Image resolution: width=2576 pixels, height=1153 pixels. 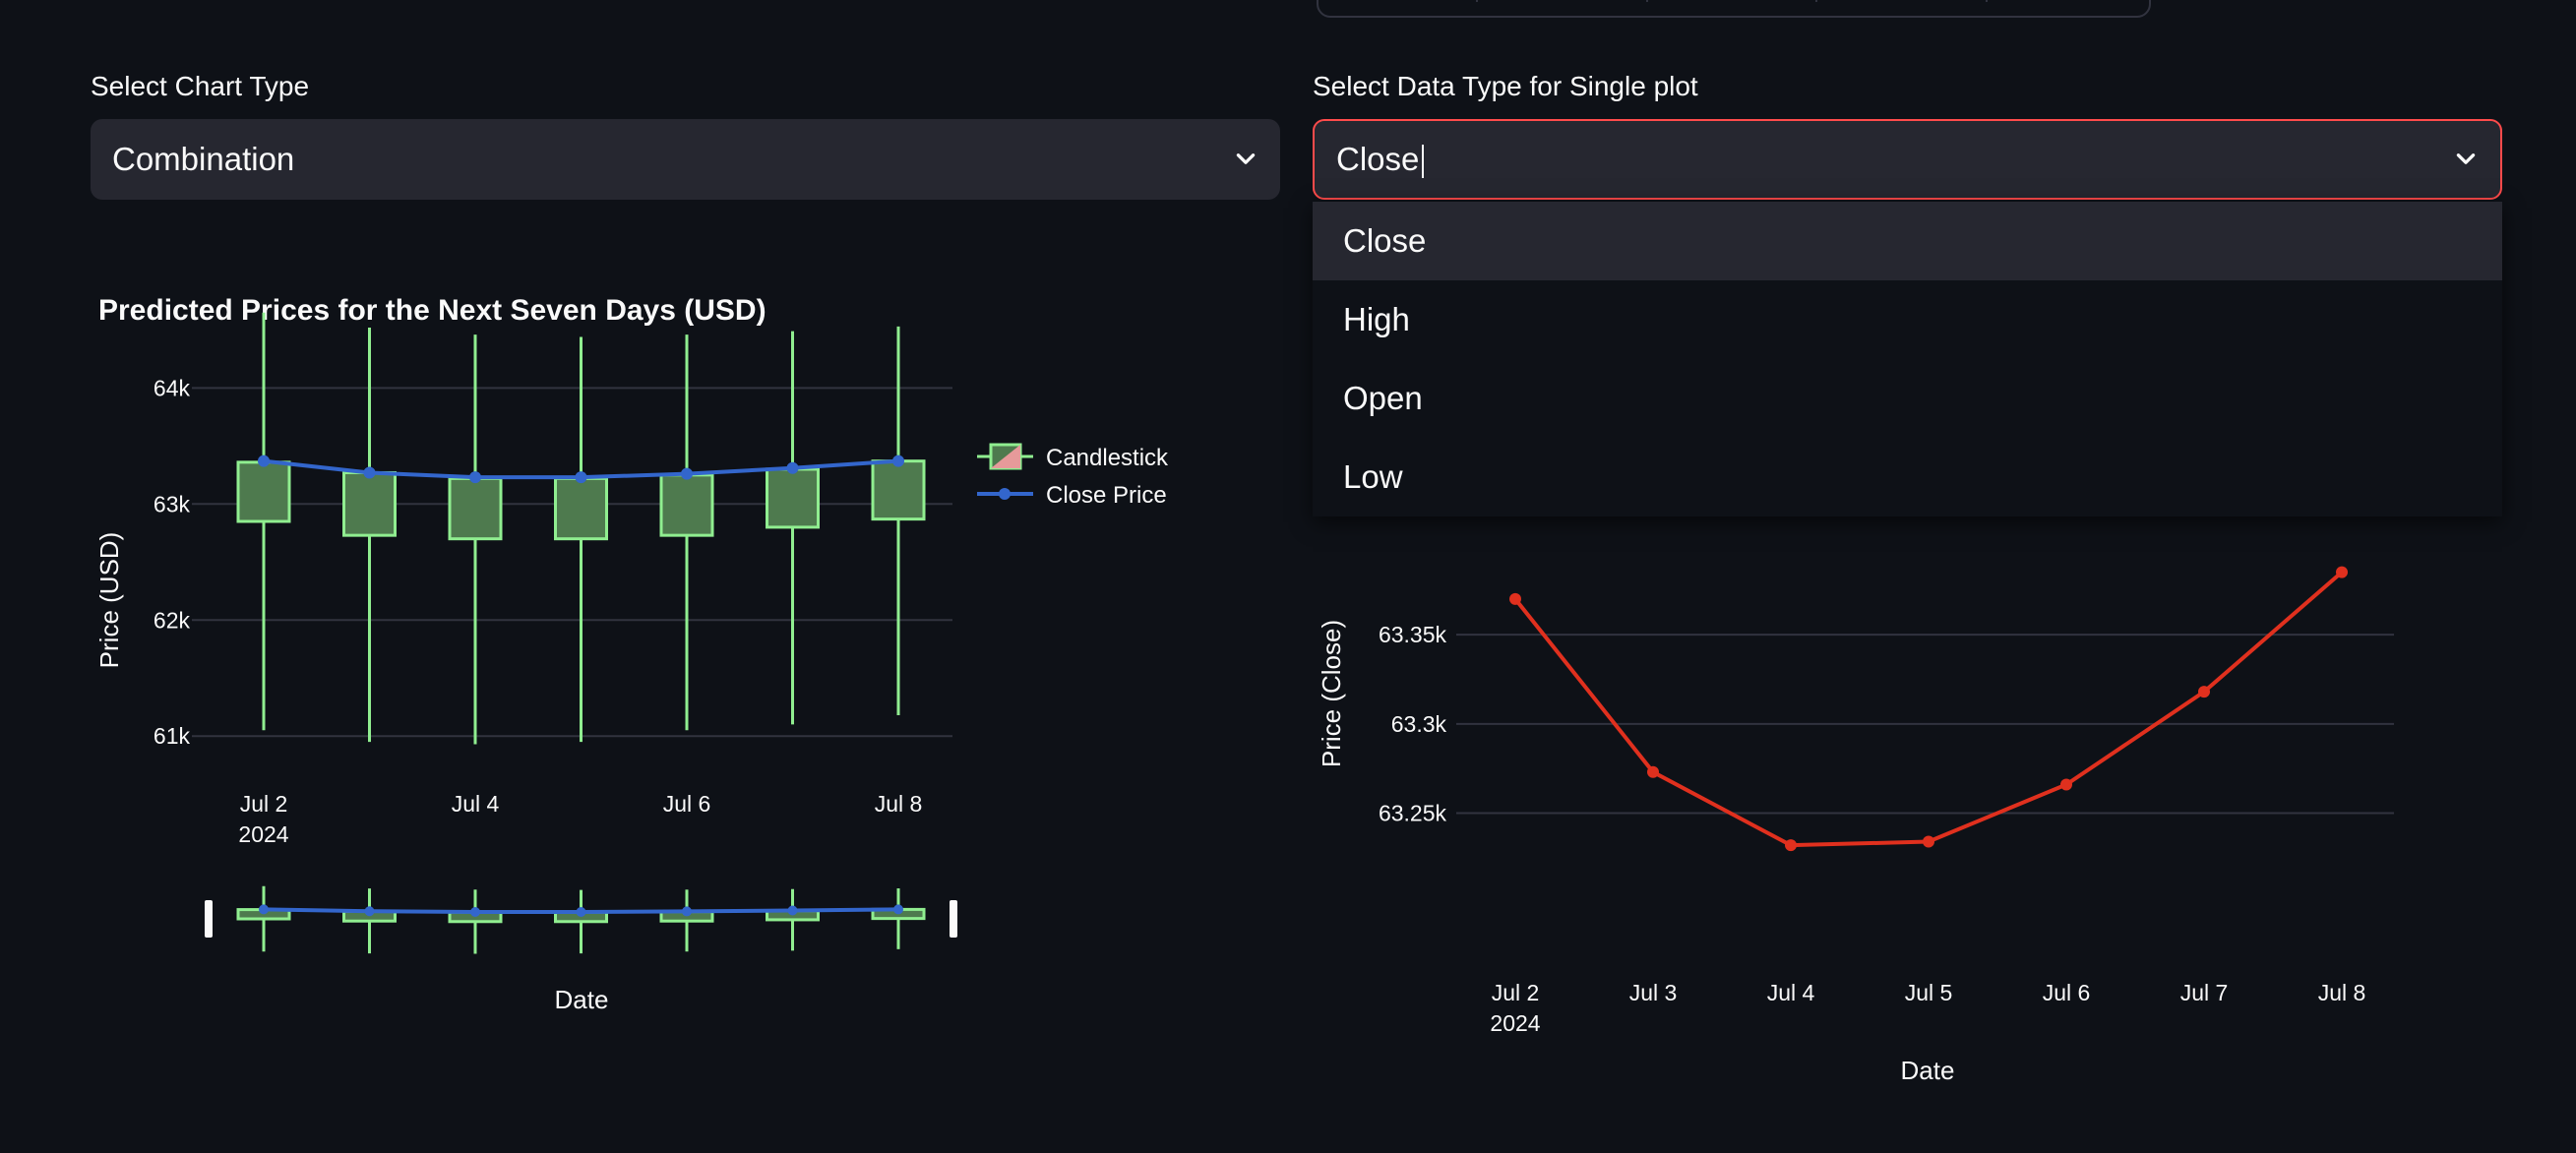 I want to click on chart-type-value: Combination, so click(x=203, y=159).